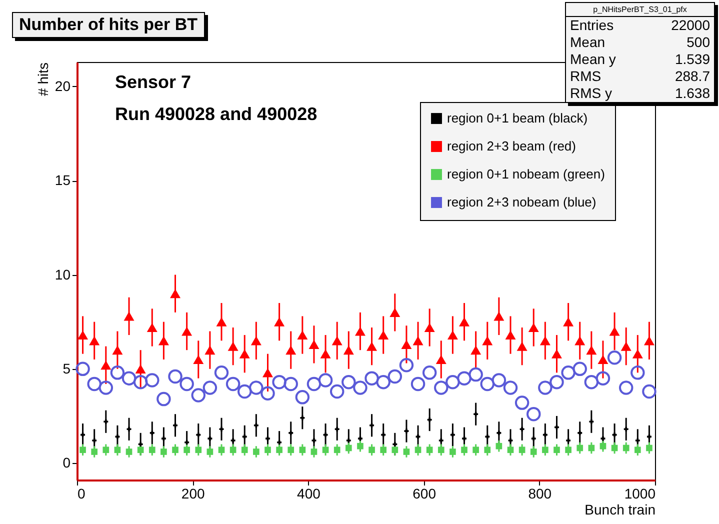 Image resolution: width=719 pixels, height=524 pixels. Describe the element at coordinates (540, 494) in the screenshot. I see `x-tick-label: 800` at that location.